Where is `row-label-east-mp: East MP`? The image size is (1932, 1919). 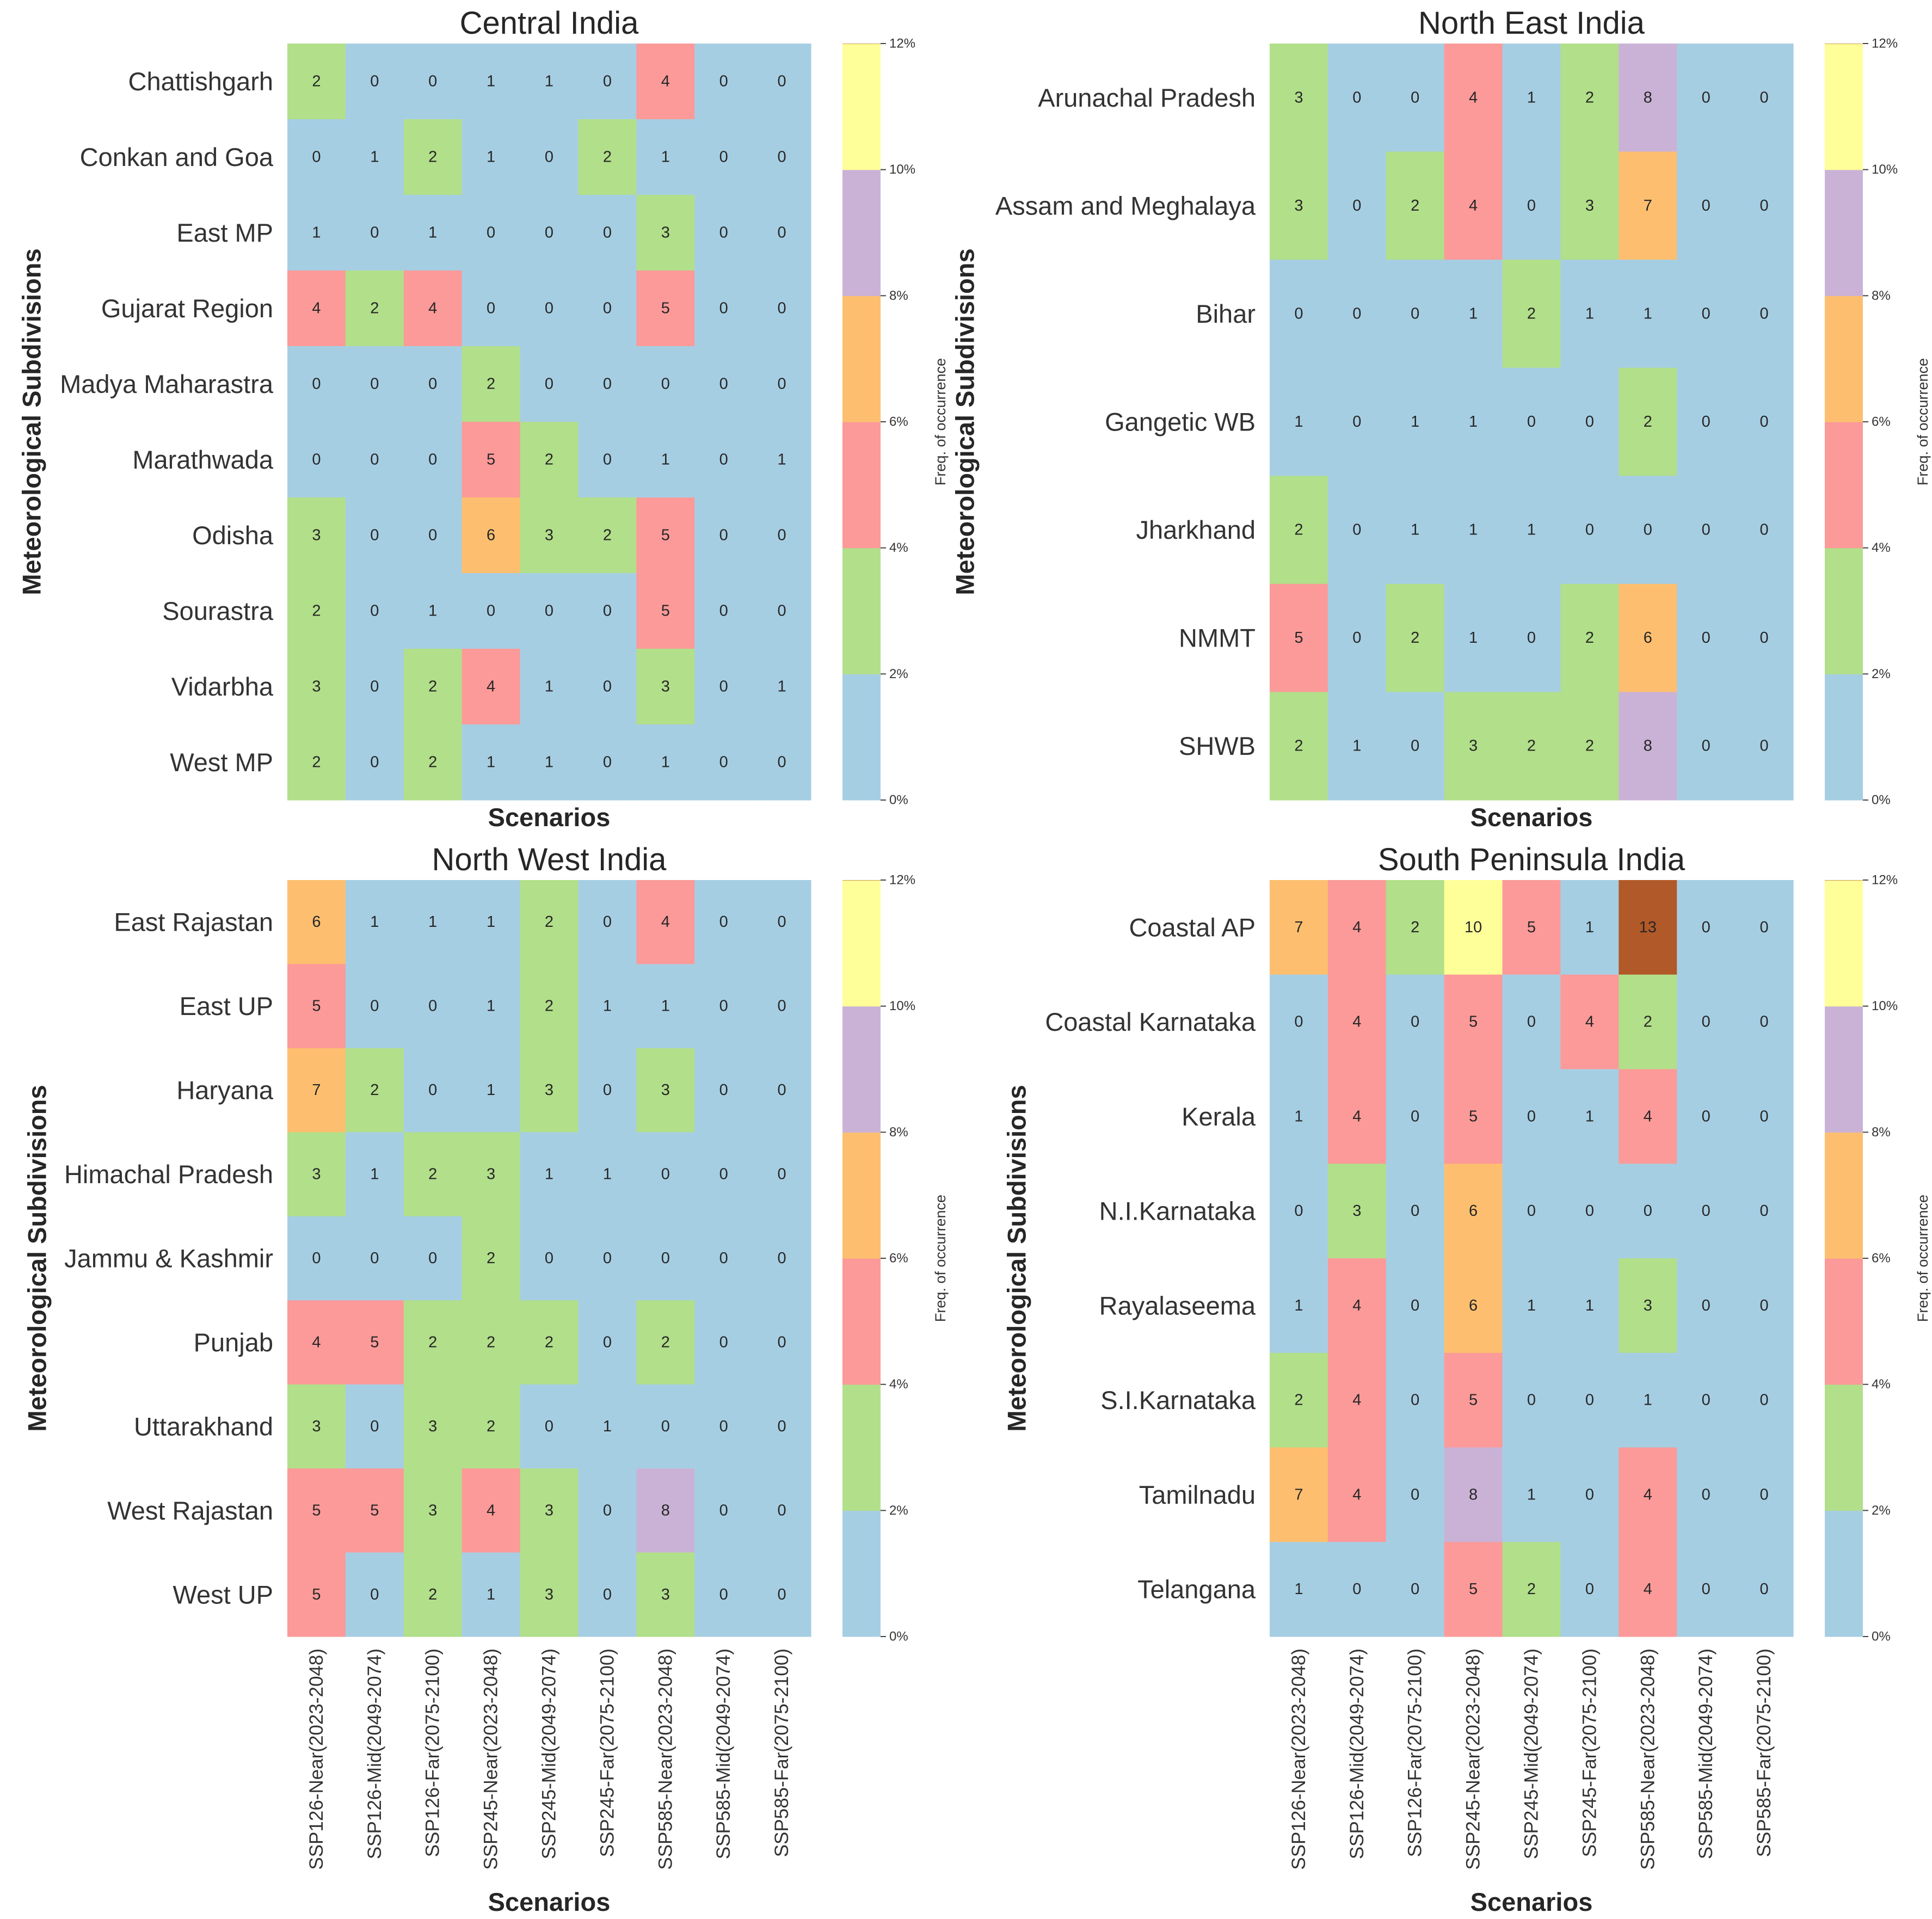
row-label-east-mp: East MP is located at coordinates (225, 232).